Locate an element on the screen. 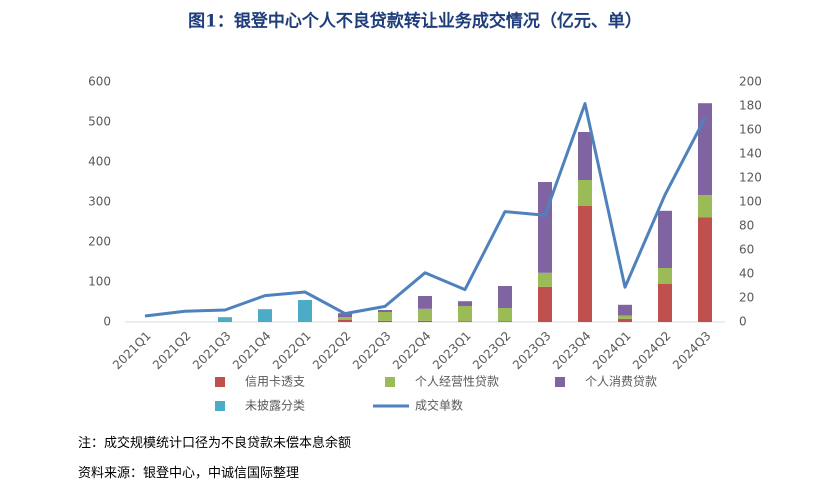 This screenshot has width=830, height=500. x-tick-label: 2022Q1 is located at coordinates (292, 351).